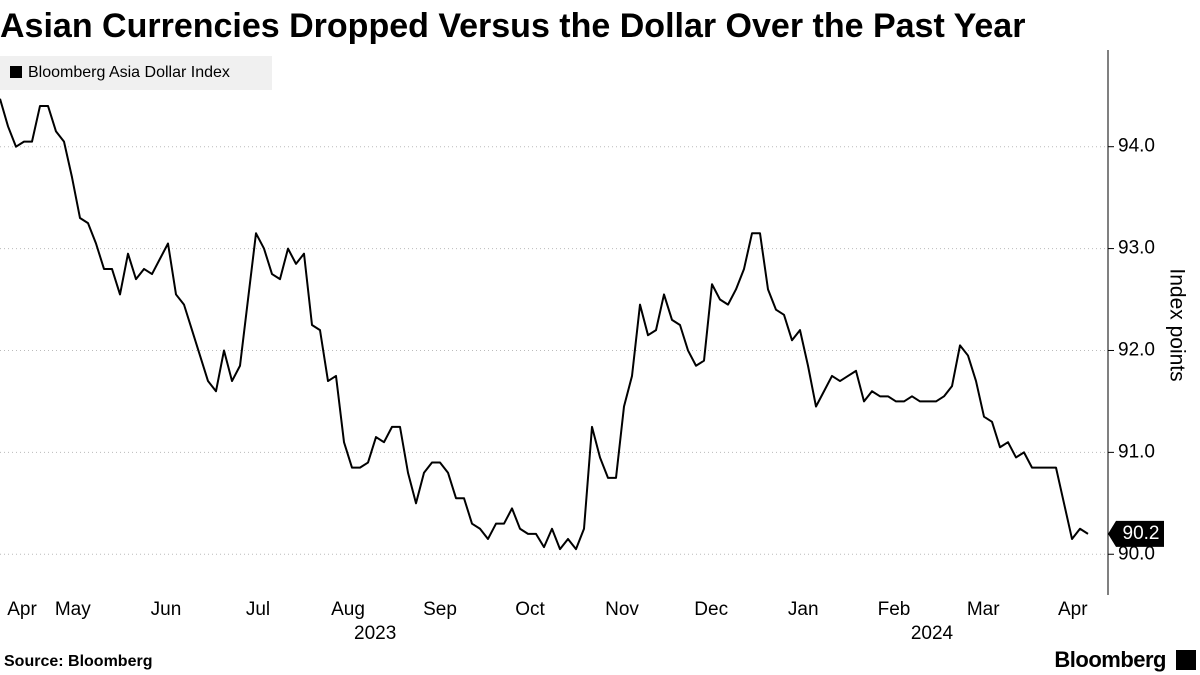  I want to click on x-tick-label: Aug, so click(348, 609).